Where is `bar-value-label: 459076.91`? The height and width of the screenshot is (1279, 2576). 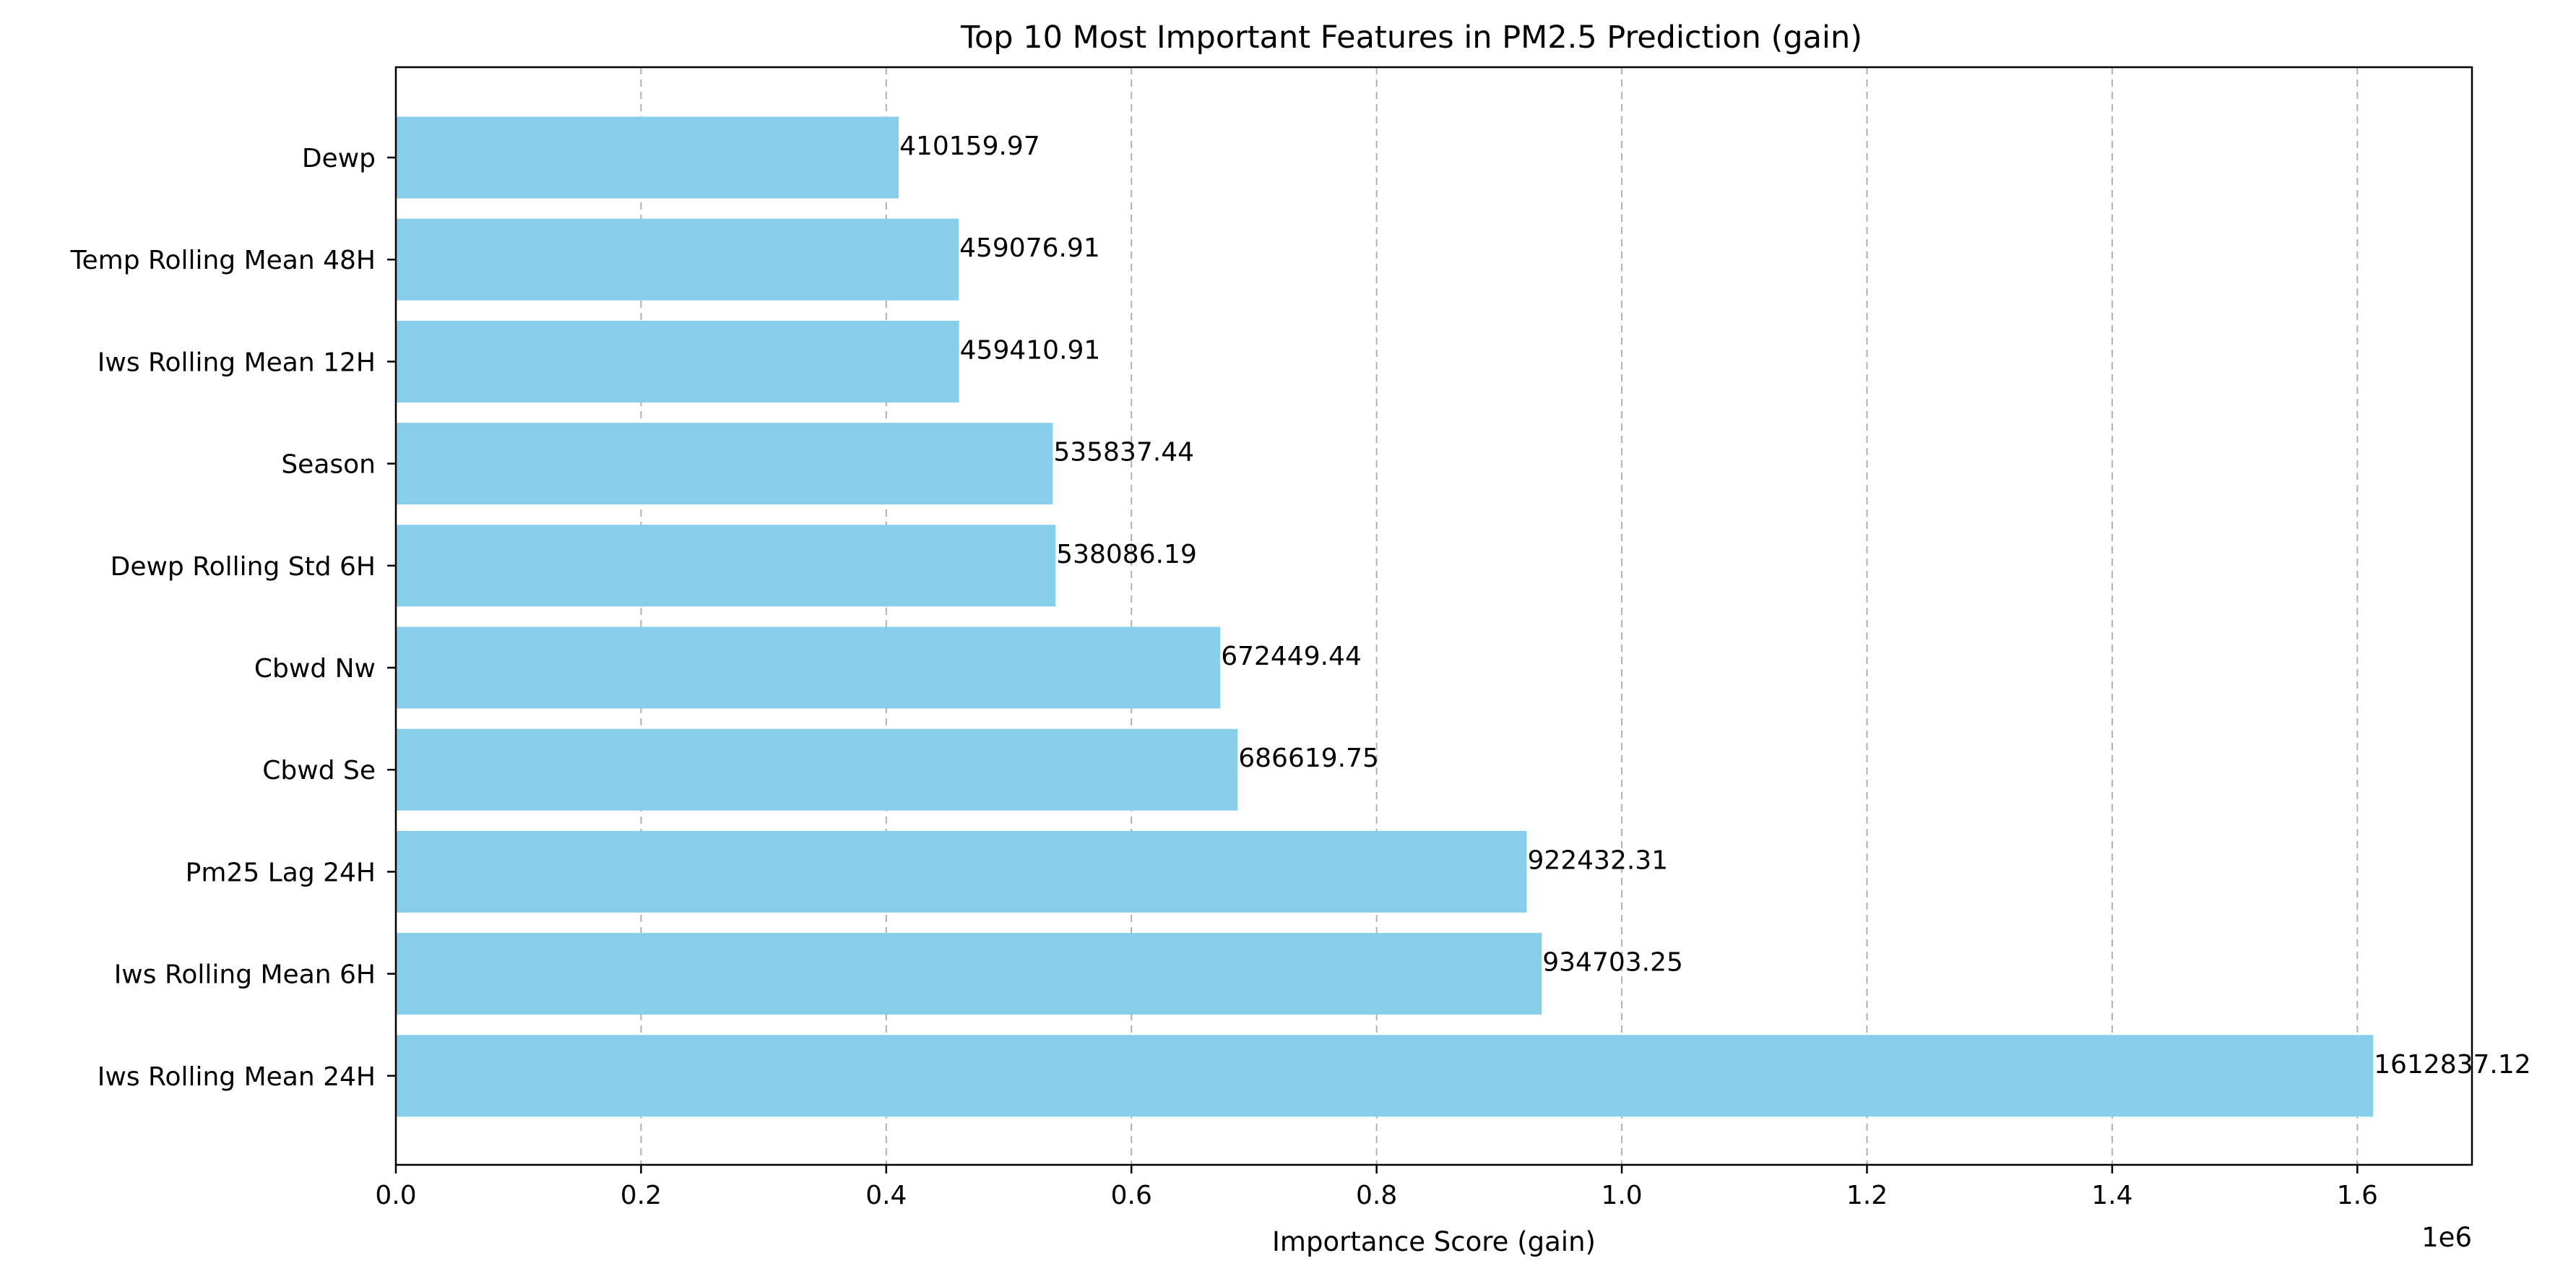
bar-value-label: 459076.91 is located at coordinates (1029, 248).